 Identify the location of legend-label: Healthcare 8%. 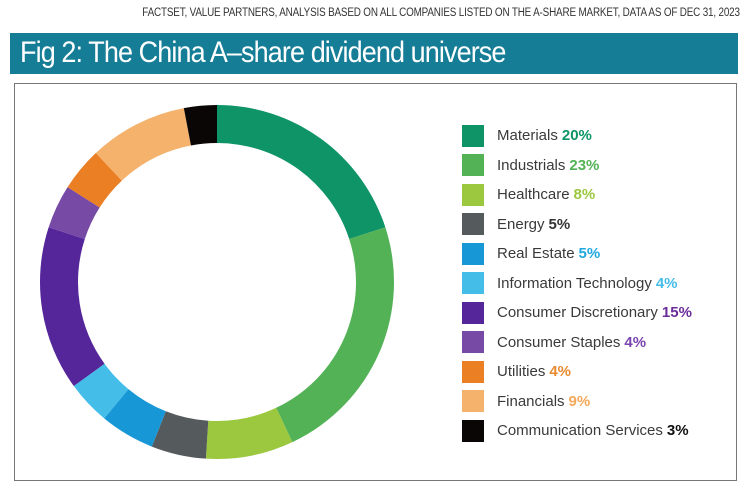
(546, 194).